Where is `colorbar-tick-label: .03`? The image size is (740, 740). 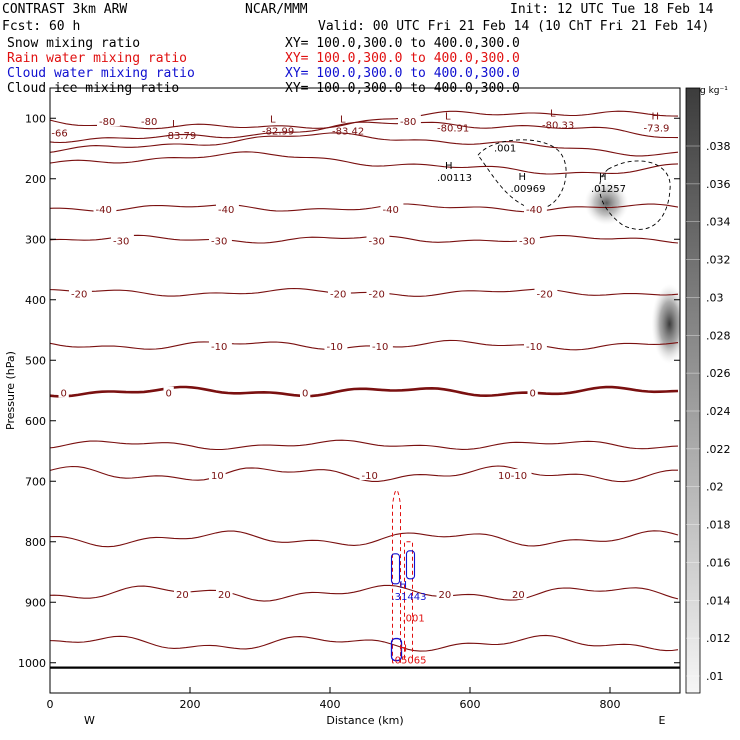 colorbar-tick-label: .03 is located at coordinates (715, 297).